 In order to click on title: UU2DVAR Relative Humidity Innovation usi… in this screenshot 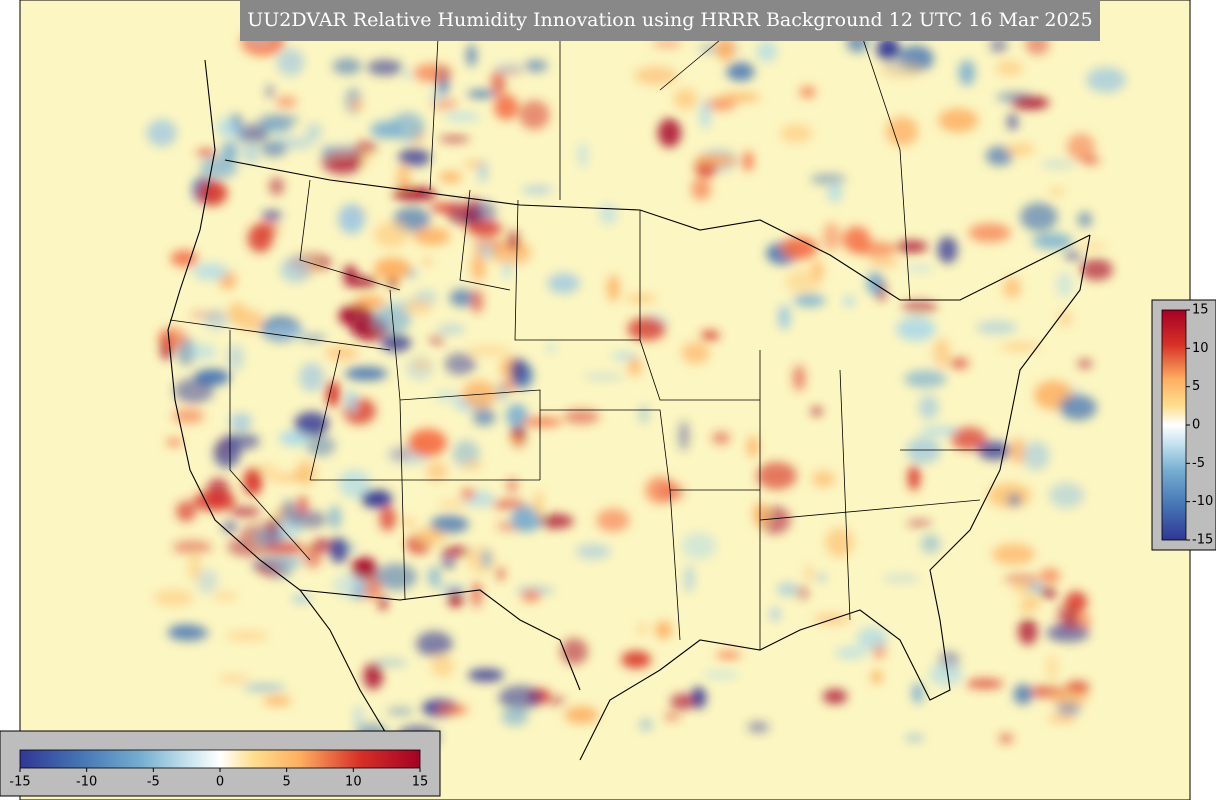, I will do `click(669, 20)`.